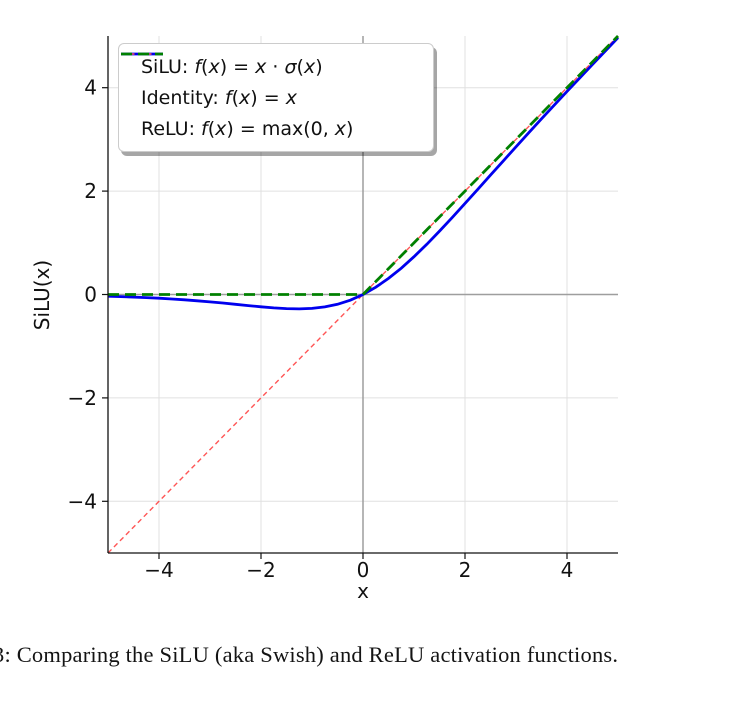 The height and width of the screenshot is (703, 751). I want to click on legend-item-identity: Identity: f(x) = x, so click(272, 83).